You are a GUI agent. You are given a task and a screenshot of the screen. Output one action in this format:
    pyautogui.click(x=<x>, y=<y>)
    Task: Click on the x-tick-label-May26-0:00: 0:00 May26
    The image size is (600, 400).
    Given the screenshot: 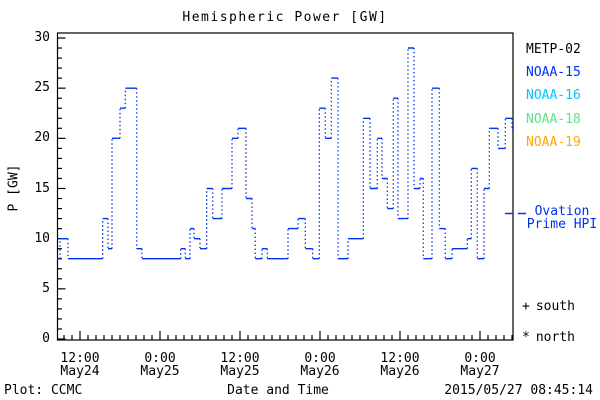 What is the action you would take?
    pyautogui.click(x=320, y=365)
    